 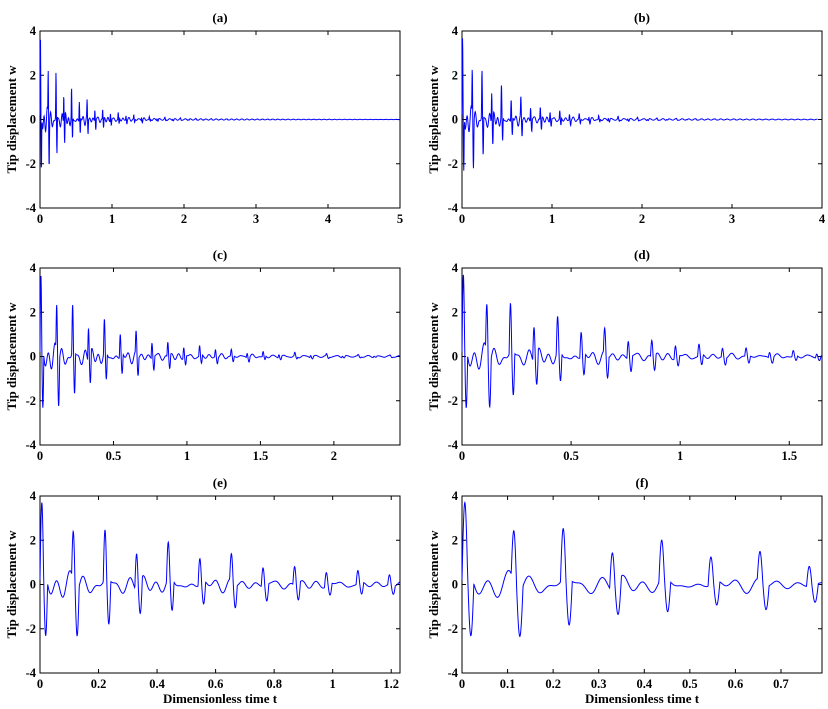 I want to click on panel-1: (a) Tip displacement w -4 -2 0 2 4 0 1 2 3 4 5, so click(x=203, y=118).